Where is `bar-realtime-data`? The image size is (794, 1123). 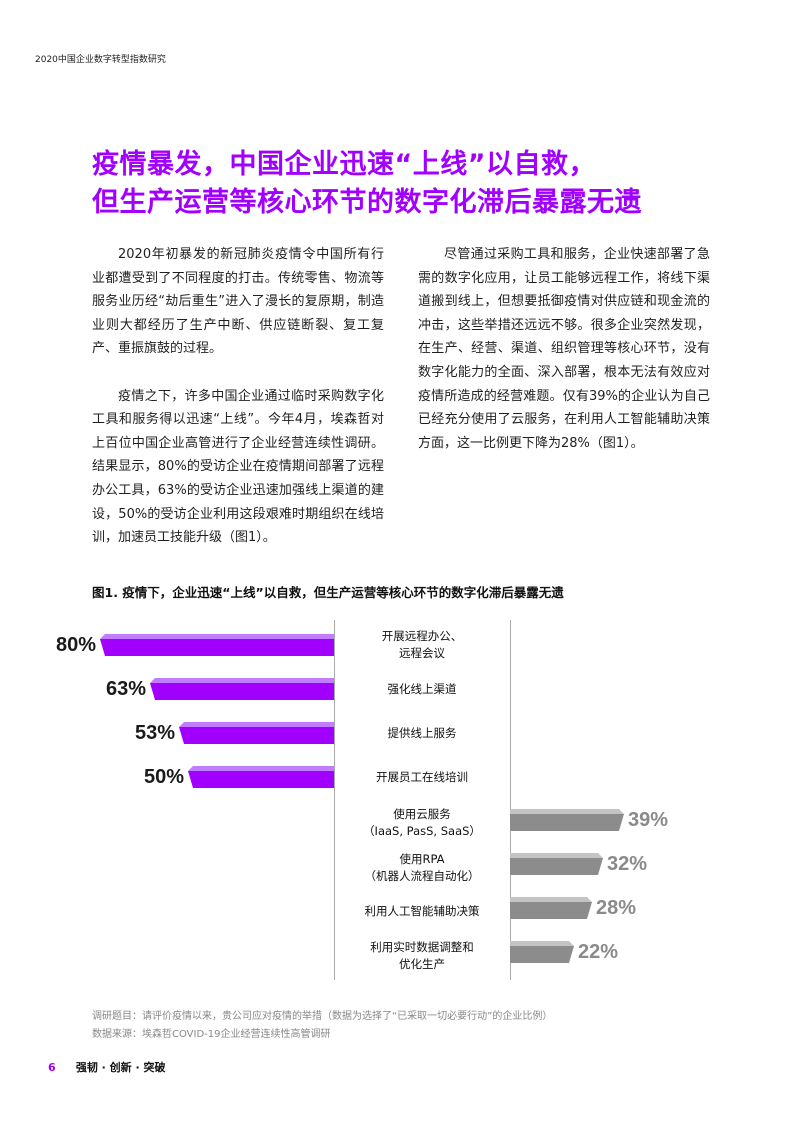 bar-realtime-data is located at coordinates (542, 952).